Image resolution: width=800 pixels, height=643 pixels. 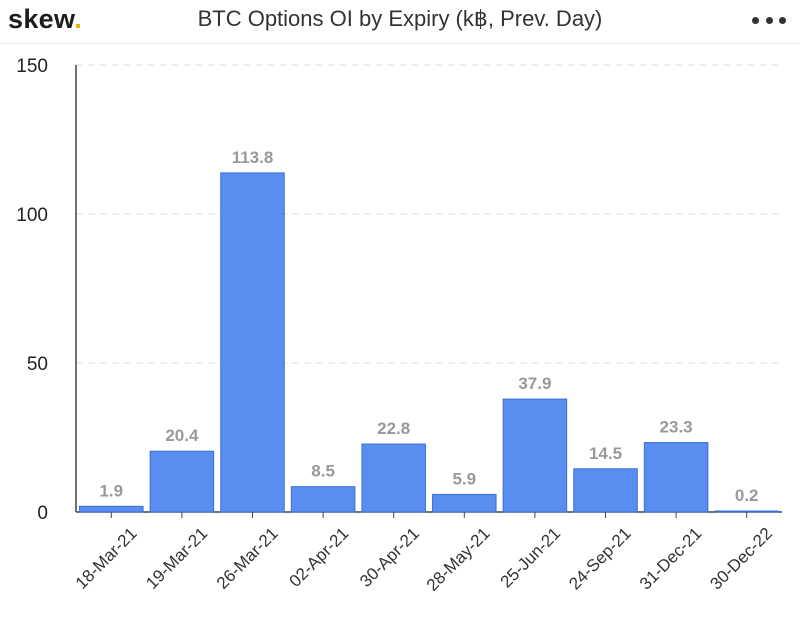 What do you see at coordinates (676, 427) in the screenshot?
I see `data-label: 23.3` at bounding box center [676, 427].